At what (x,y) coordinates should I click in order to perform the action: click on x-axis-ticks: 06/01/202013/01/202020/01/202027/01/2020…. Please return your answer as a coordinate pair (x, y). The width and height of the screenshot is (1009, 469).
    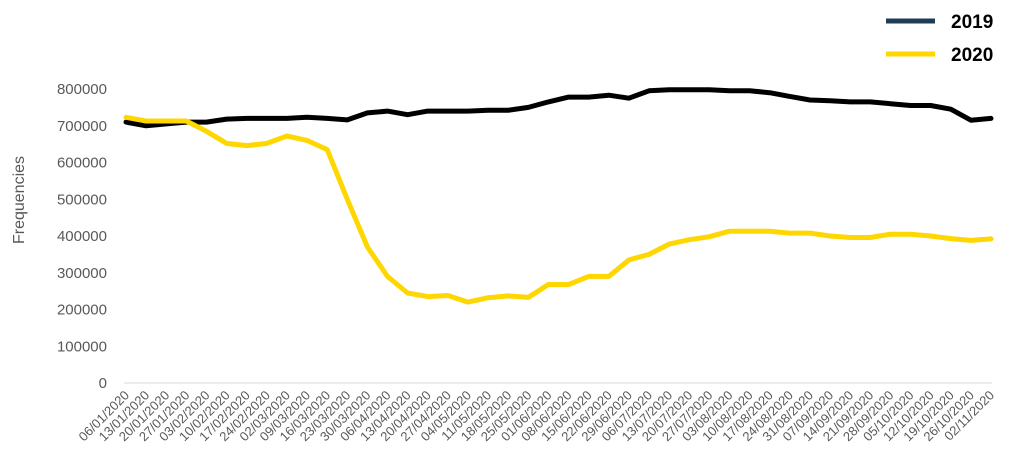
    Looking at the image, I should click on (536, 416).